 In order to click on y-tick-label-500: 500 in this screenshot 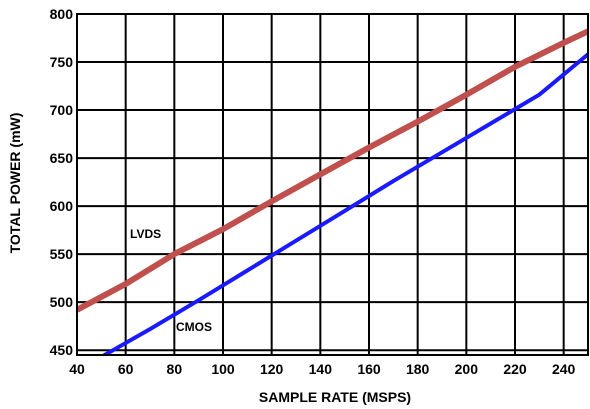, I will do `click(62, 302)`.